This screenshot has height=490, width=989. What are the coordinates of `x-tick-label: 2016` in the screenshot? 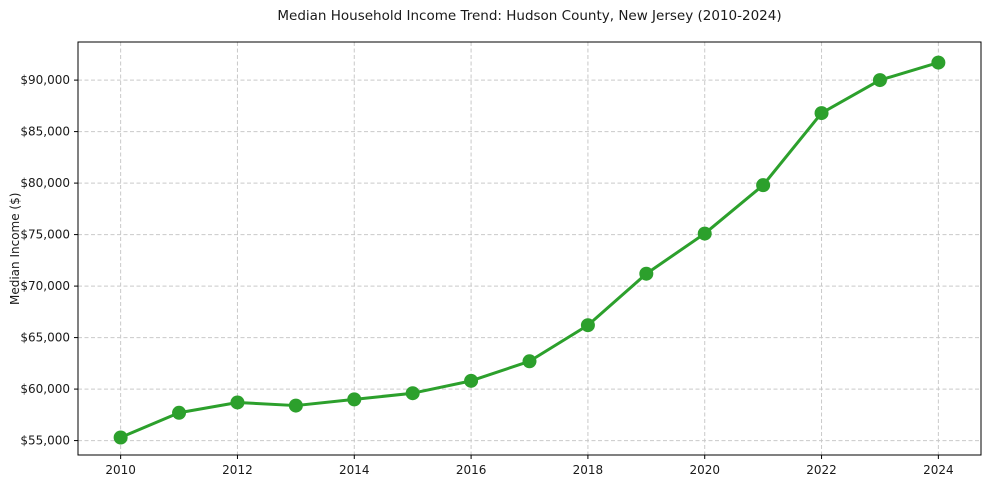 It's located at (471, 470).